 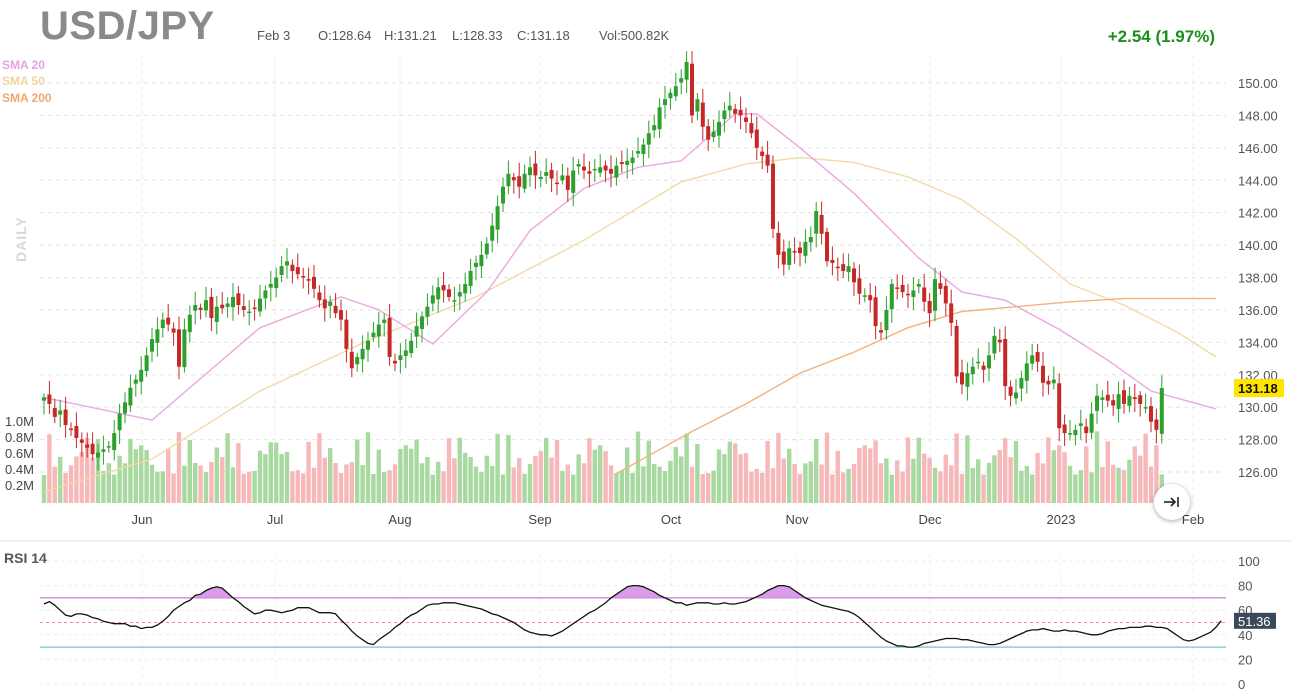 What do you see at coordinates (930, 519) in the screenshot?
I see `x-tick-label: Dec` at bounding box center [930, 519].